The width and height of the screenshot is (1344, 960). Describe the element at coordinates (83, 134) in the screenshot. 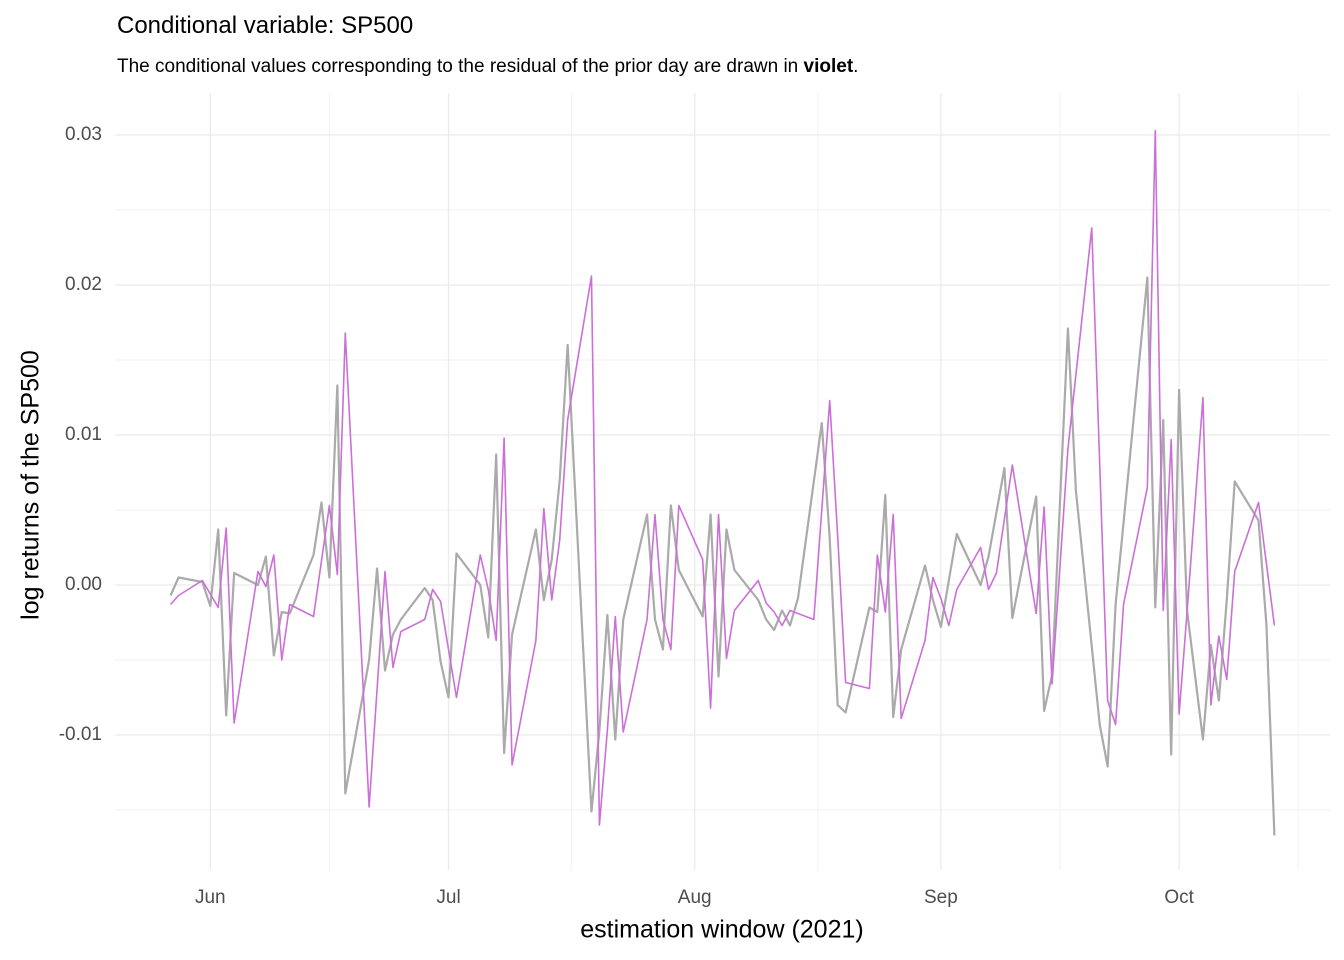

I see `y-tick-label: 0.03` at that location.